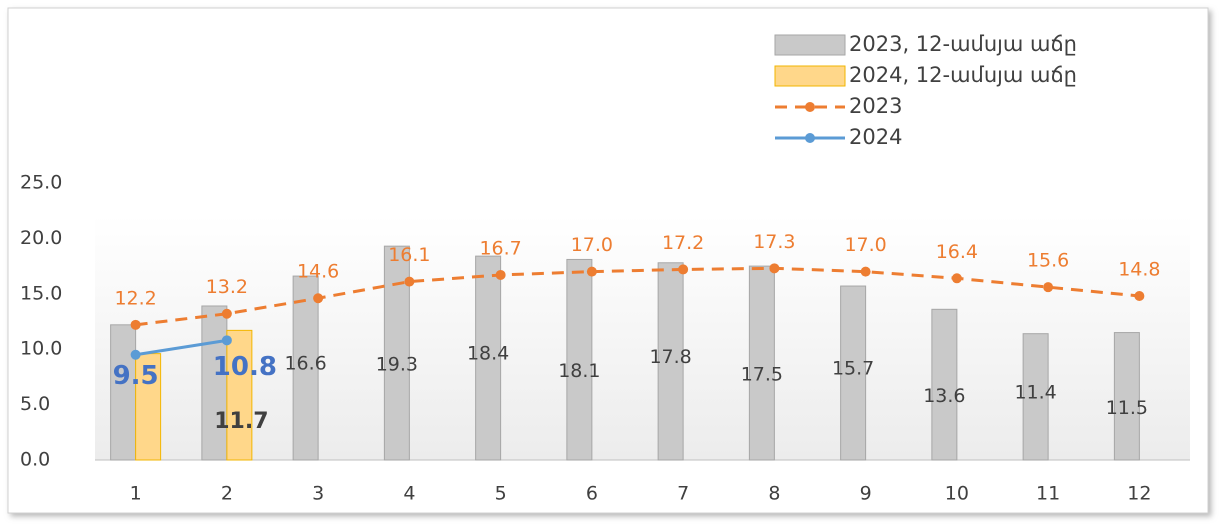 Image resolution: width=1219 pixels, height=528 pixels. I want to click on data-label: 14.6, so click(318, 272).